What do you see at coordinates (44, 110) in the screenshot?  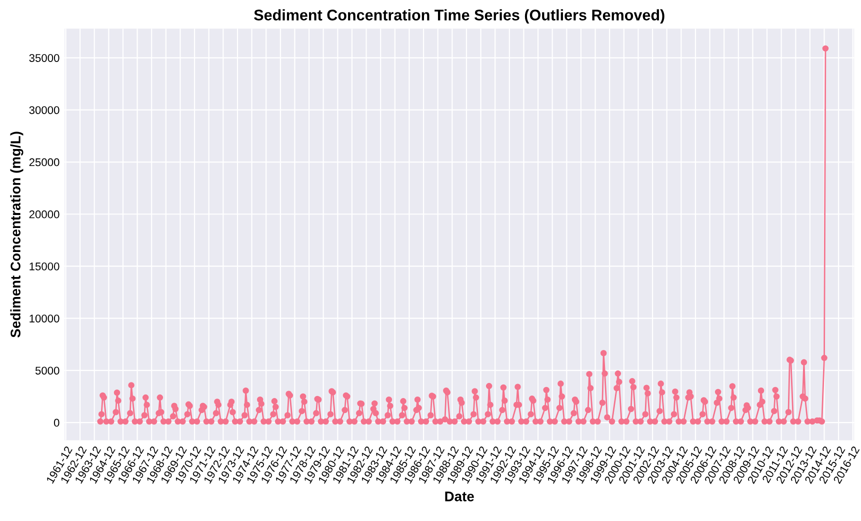 I see `y-tick-label: 30000` at bounding box center [44, 110].